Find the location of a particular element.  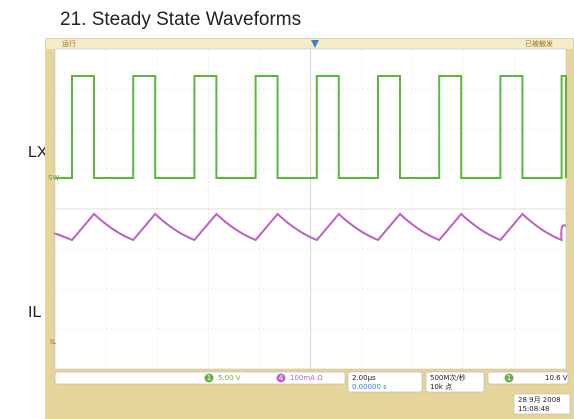

trigger-pos-marker is located at coordinates (315, 44).